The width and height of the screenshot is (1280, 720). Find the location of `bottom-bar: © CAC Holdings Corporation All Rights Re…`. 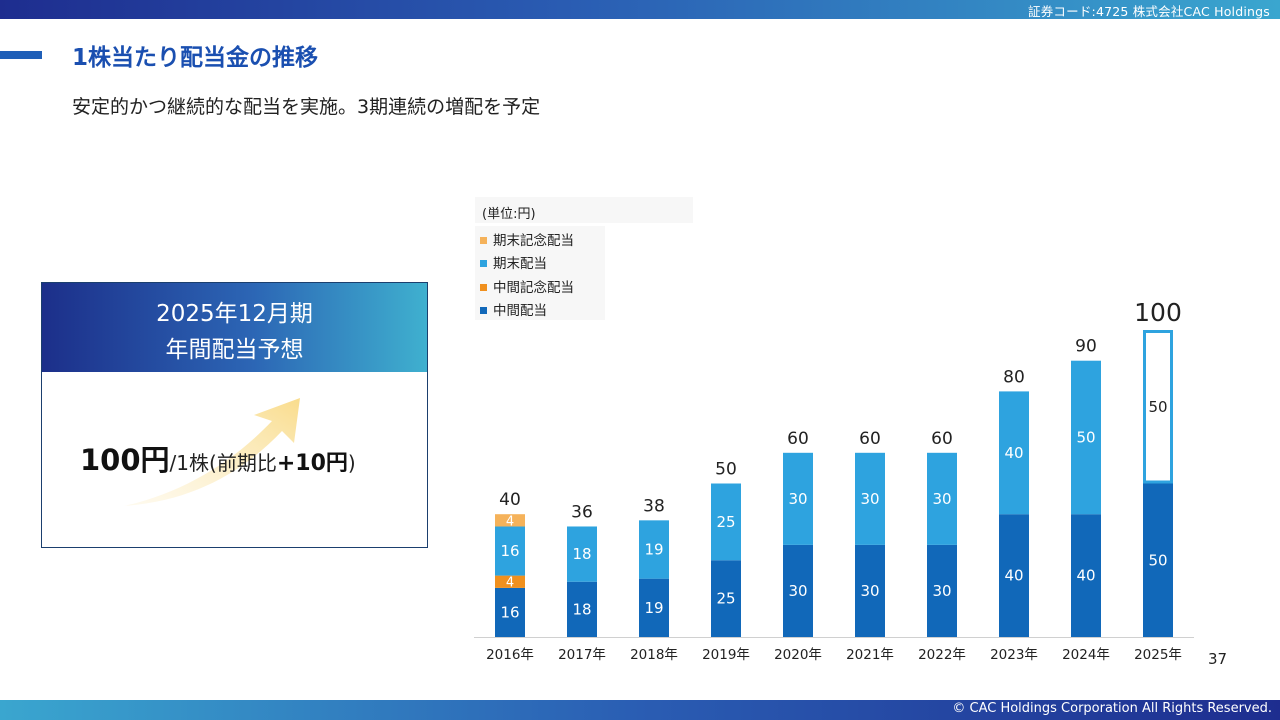

bottom-bar: © CAC Holdings Corporation All Rights Re… is located at coordinates (640, 710).